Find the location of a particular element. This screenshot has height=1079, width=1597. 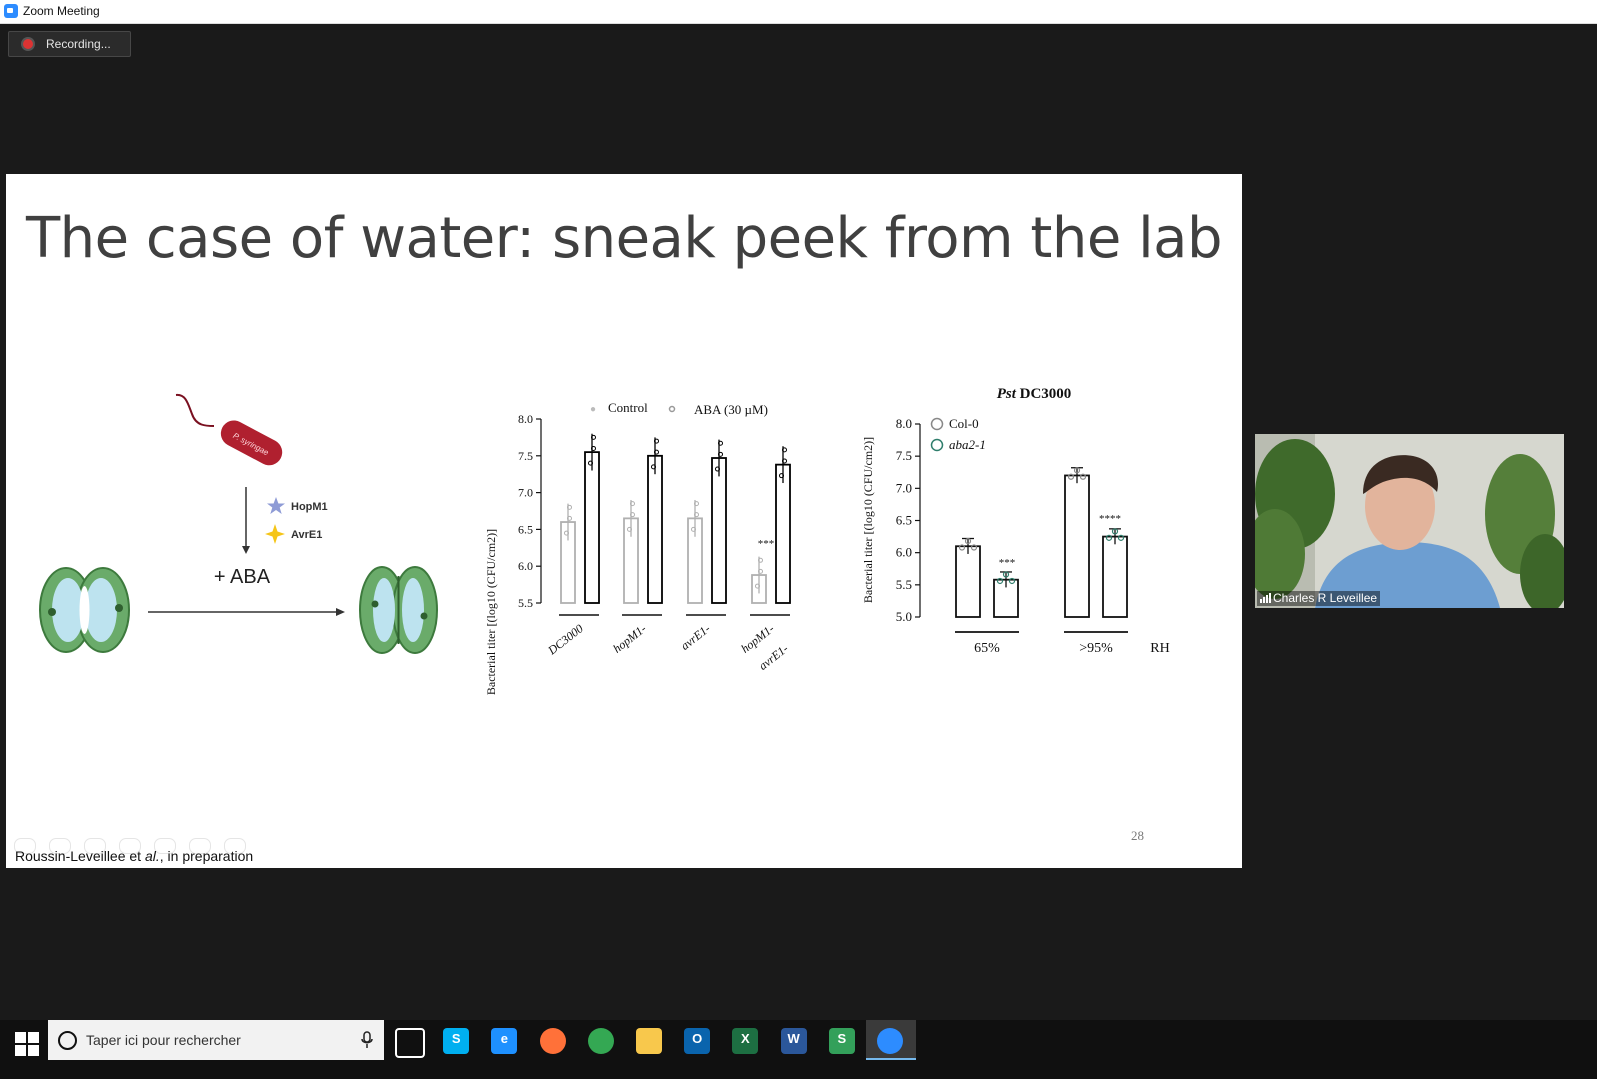

file-explorer-icon is located at coordinates (649, 1041).